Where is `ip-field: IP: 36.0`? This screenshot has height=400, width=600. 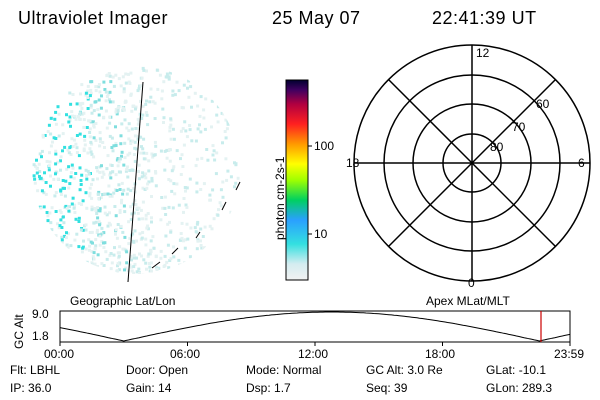
ip-field: IP: 36.0 is located at coordinates (31, 388).